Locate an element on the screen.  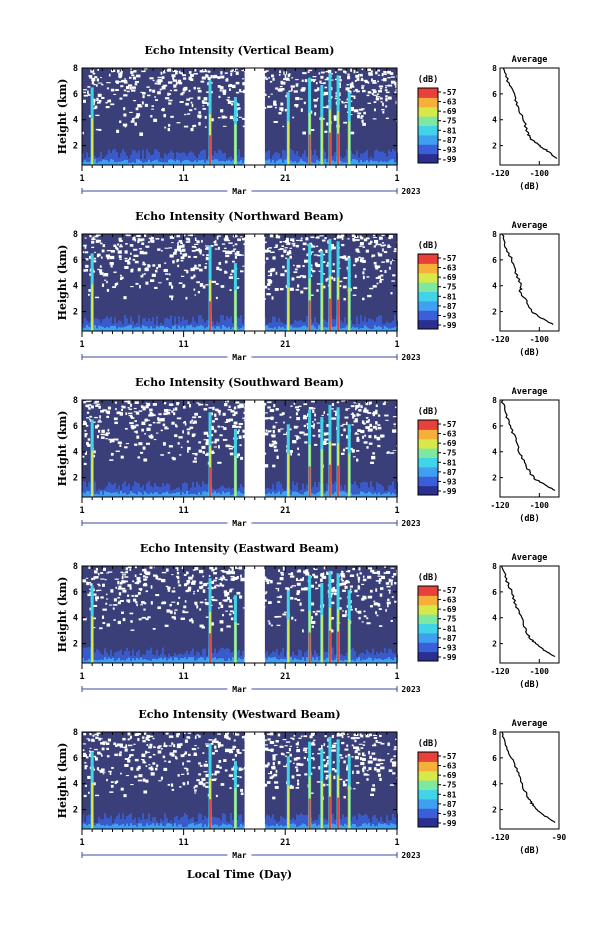
average-x-tick-label: -90 is located at coordinates (559, 837).